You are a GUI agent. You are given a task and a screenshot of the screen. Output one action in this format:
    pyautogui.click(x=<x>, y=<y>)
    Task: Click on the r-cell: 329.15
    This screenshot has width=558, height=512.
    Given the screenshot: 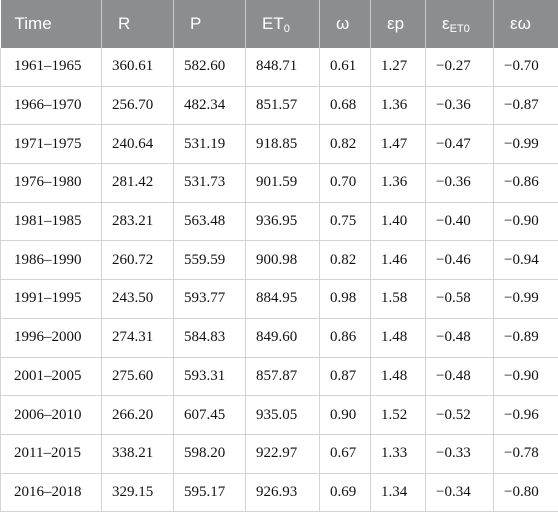 What is the action you would take?
    pyautogui.click(x=138, y=492)
    